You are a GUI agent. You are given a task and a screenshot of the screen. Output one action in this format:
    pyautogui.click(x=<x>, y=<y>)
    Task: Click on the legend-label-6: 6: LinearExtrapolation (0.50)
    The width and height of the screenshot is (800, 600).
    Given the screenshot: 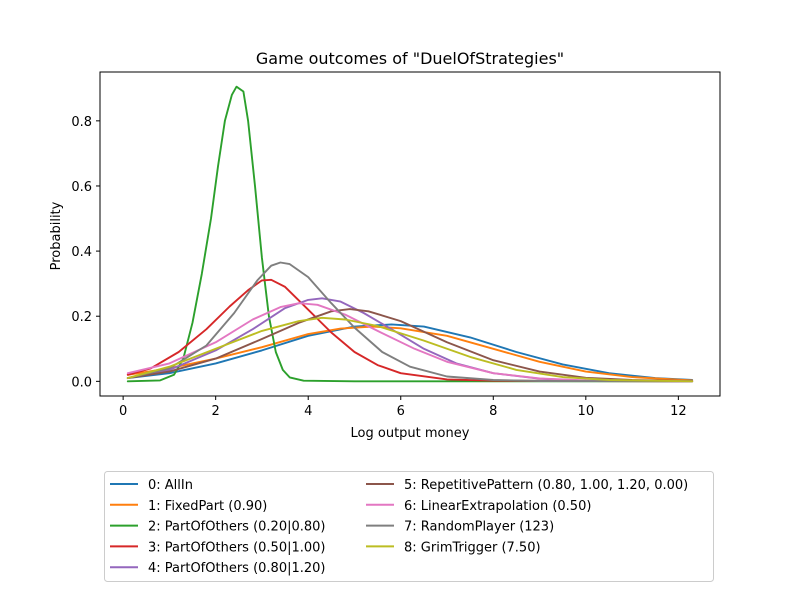 What is the action you would take?
    pyautogui.click(x=497, y=506)
    